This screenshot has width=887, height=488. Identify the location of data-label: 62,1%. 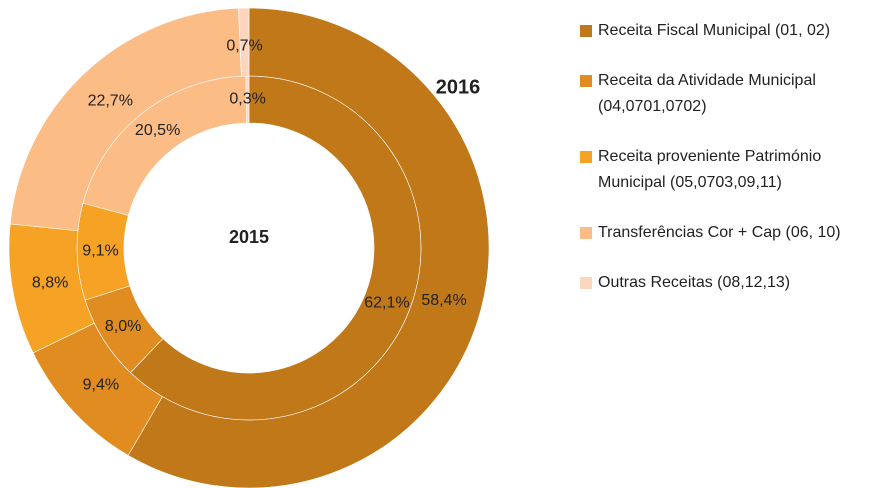
(386, 302).